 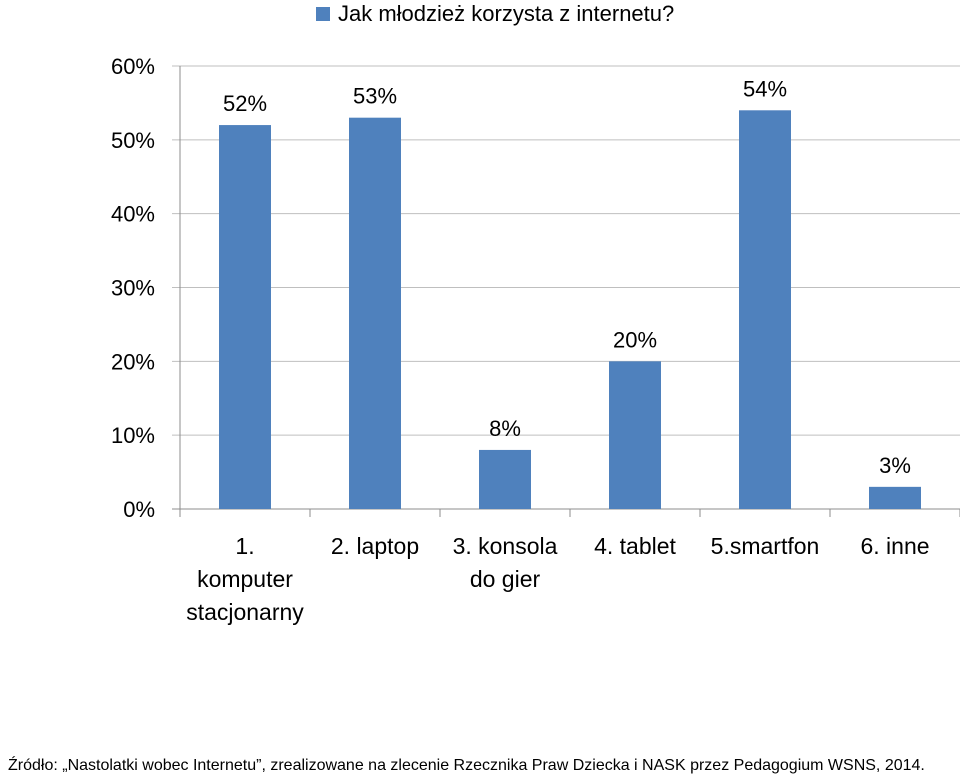 I want to click on y-tick-label: 0%, so click(x=139, y=509).